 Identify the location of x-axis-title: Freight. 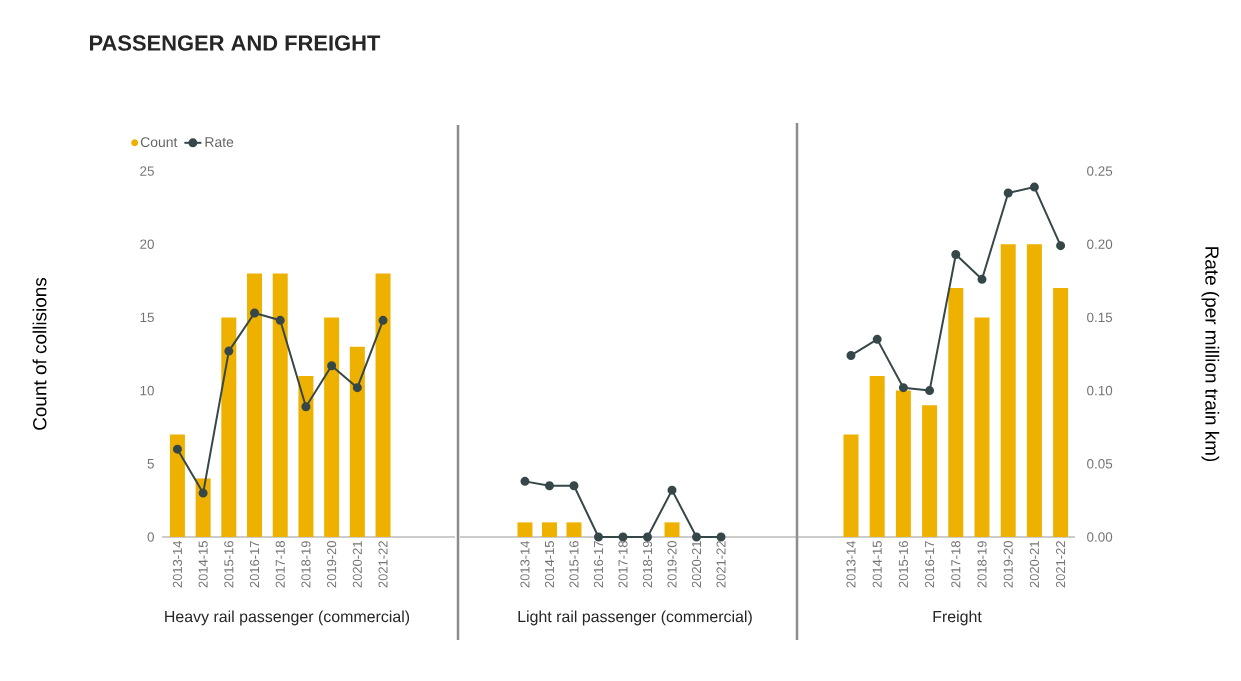
(957, 618).